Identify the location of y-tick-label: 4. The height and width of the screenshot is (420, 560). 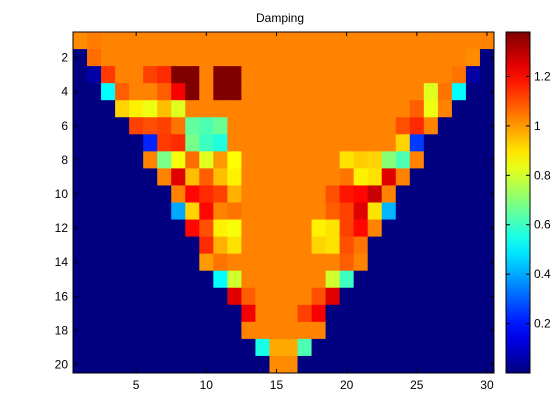
(64, 92).